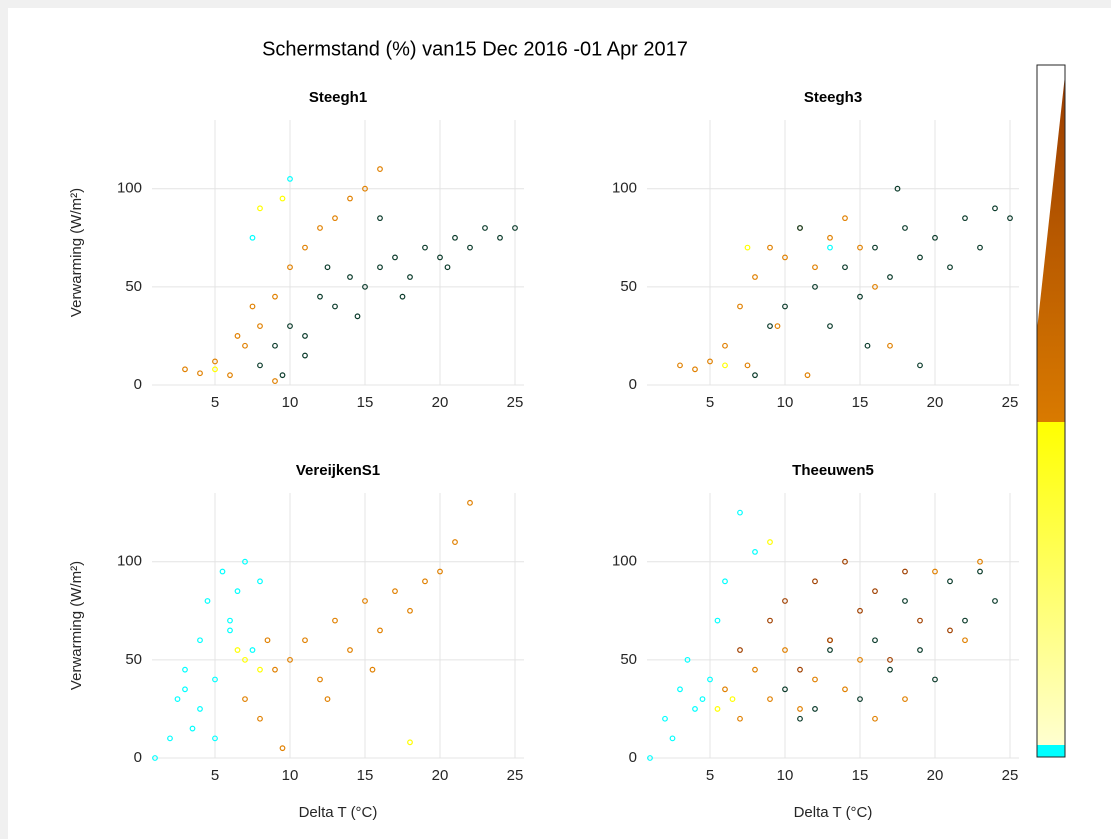 The image size is (1111, 839). I want to click on y-axis-label: Verwarming (W/m²), so click(76, 252).